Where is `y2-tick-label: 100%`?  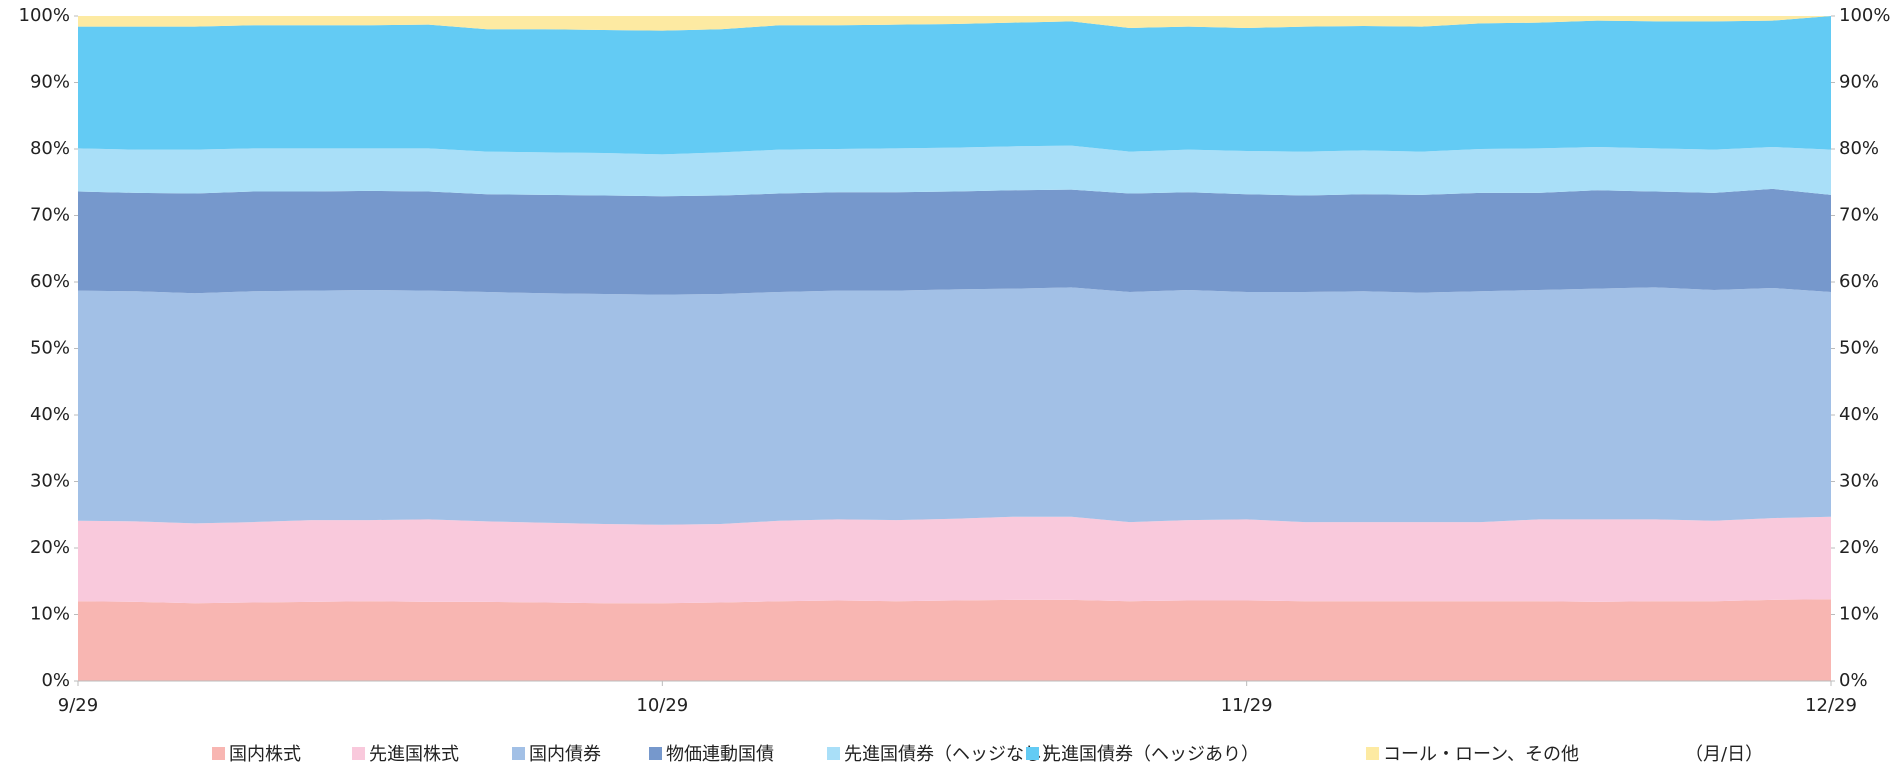
y2-tick-label: 100% is located at coordinates (1864, 15).